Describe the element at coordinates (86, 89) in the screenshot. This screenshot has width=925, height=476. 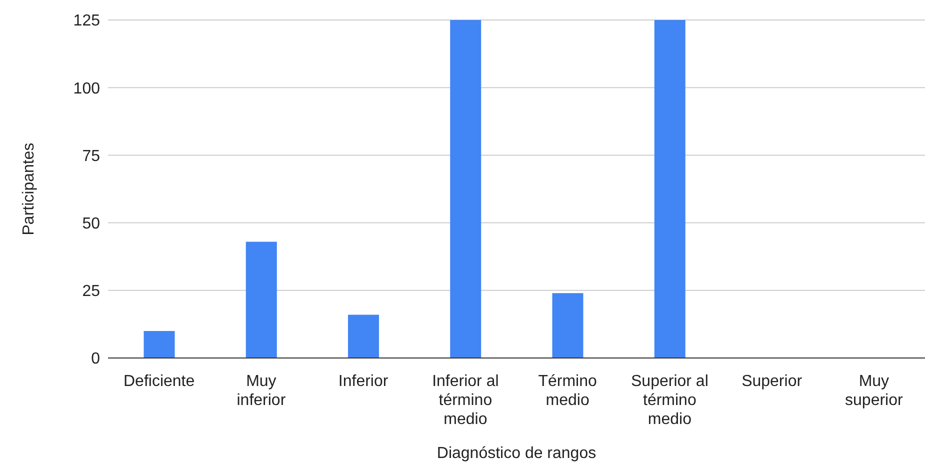
I see `y-tick-label: 100` at that location.